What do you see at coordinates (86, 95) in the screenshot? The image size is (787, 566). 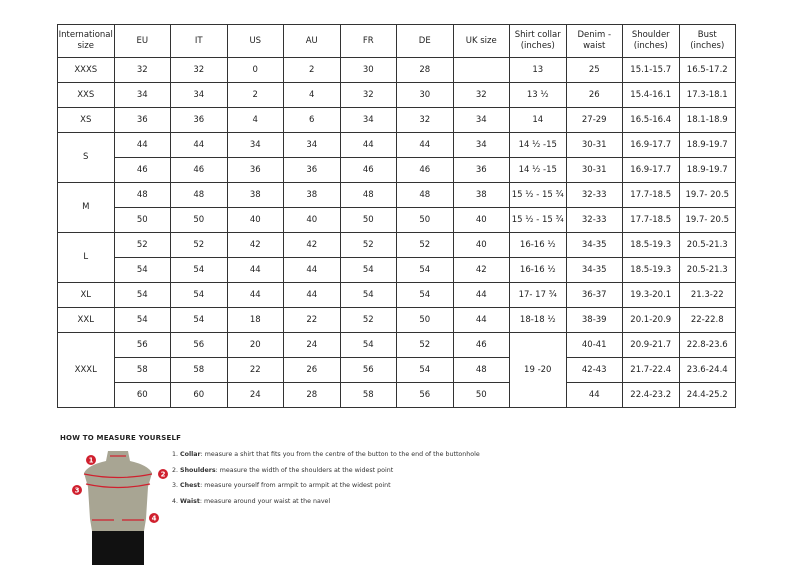 I see `size-label-cell: XXS` at bounding box center [86, 95].